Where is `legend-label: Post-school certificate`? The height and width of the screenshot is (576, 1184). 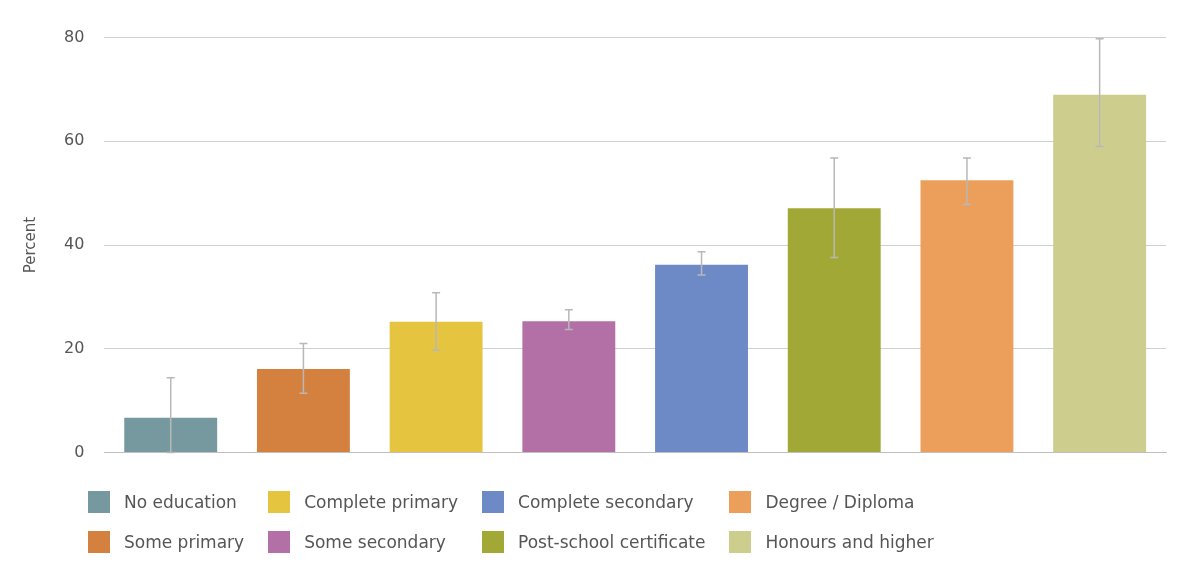 legend-label: Post-school certificate is located at coordinates (612, 542).